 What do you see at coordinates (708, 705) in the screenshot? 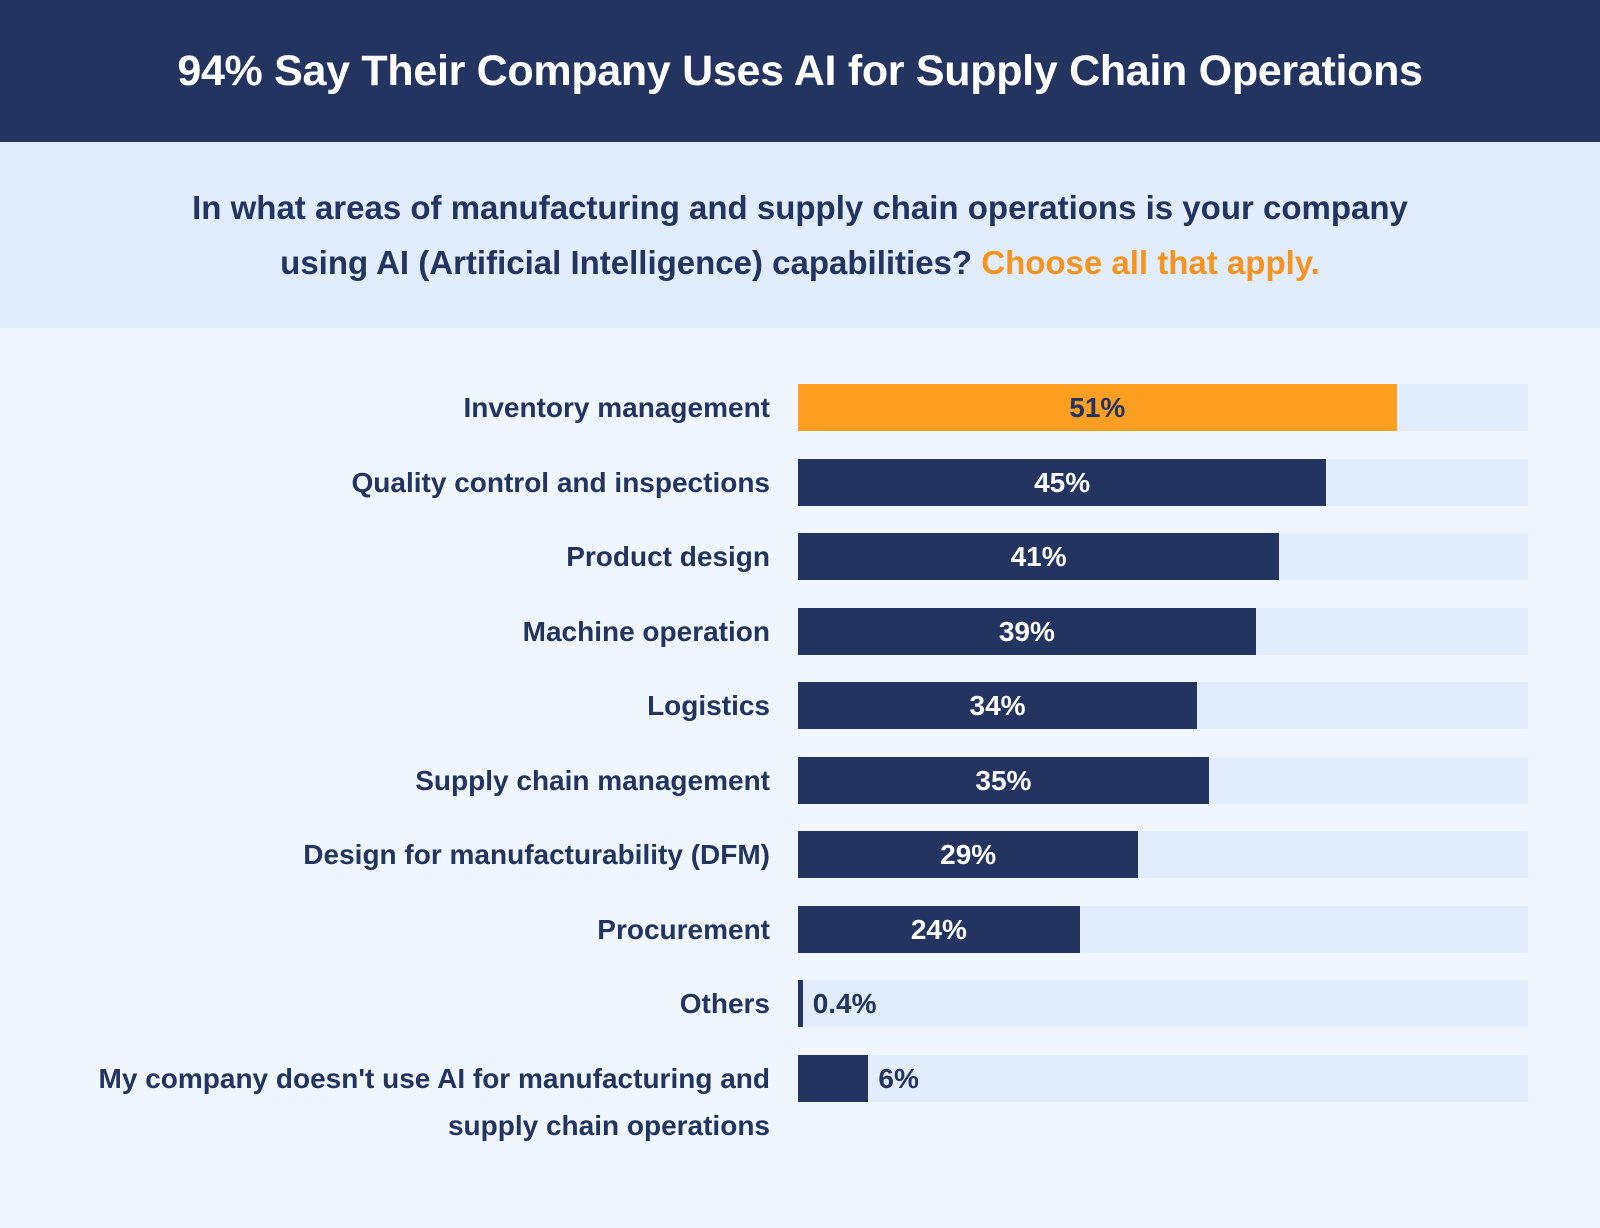
I see `category-label: Logistics` at bounding box center [708, 705].